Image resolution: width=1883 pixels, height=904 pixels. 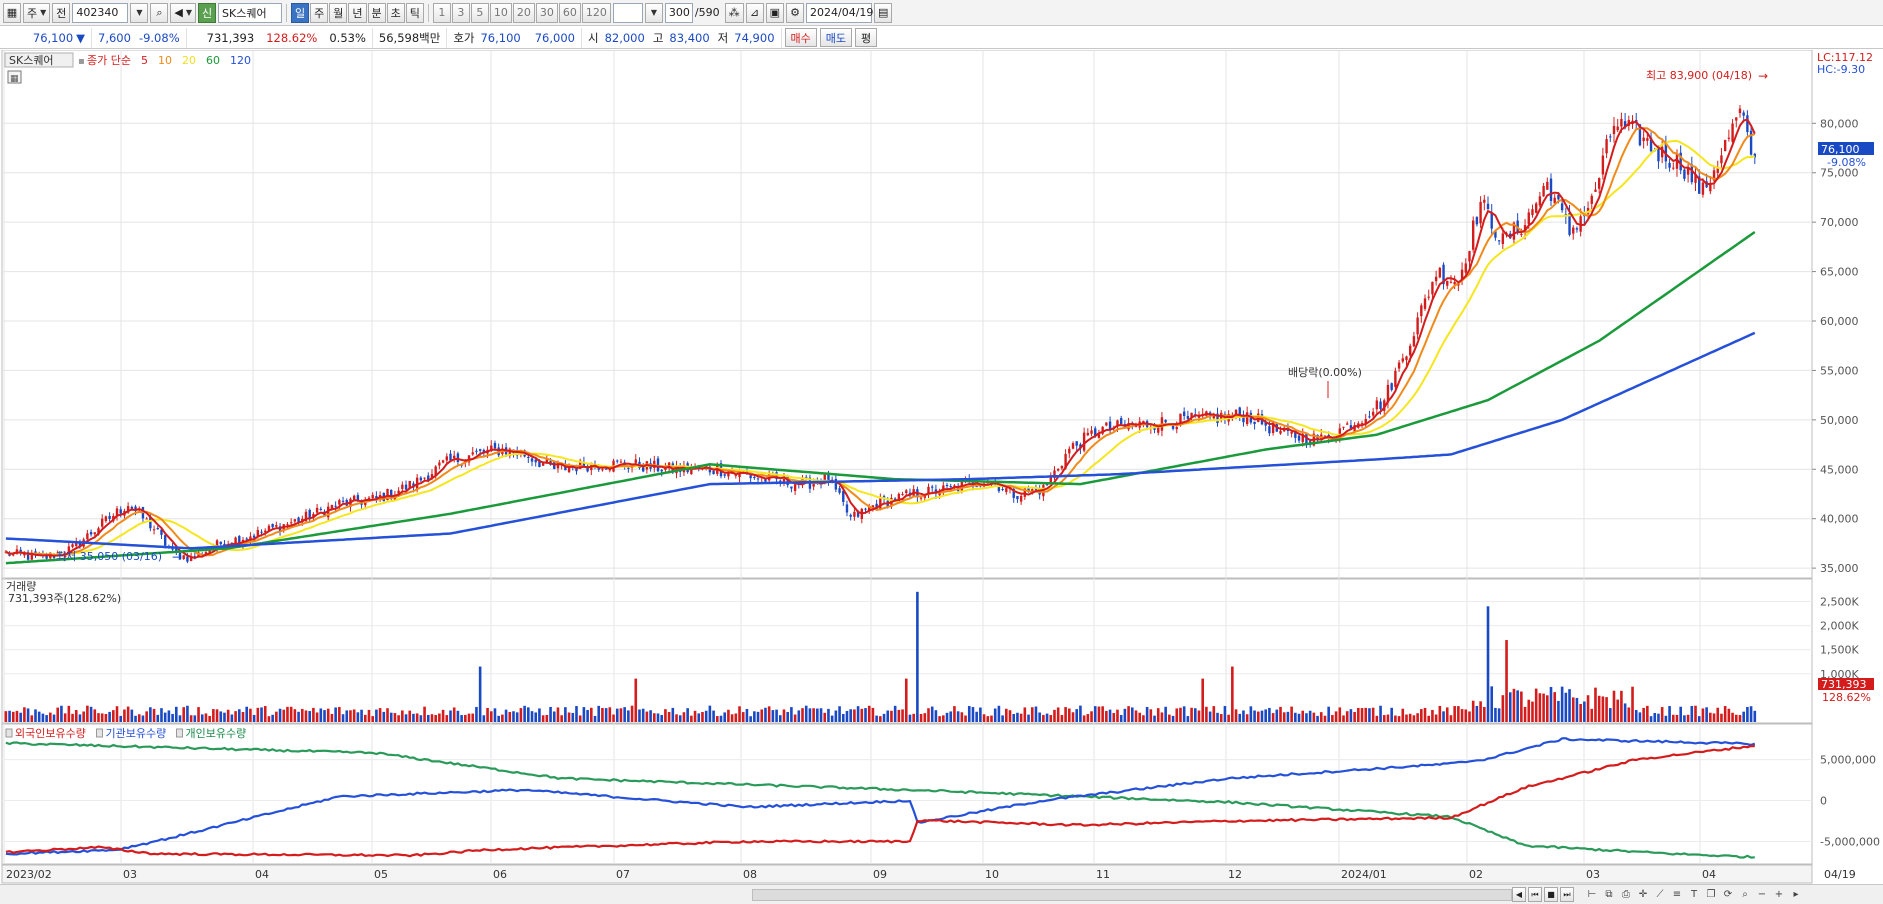 I want to click on period-tab-4: 분, so click(x=376, y=12).